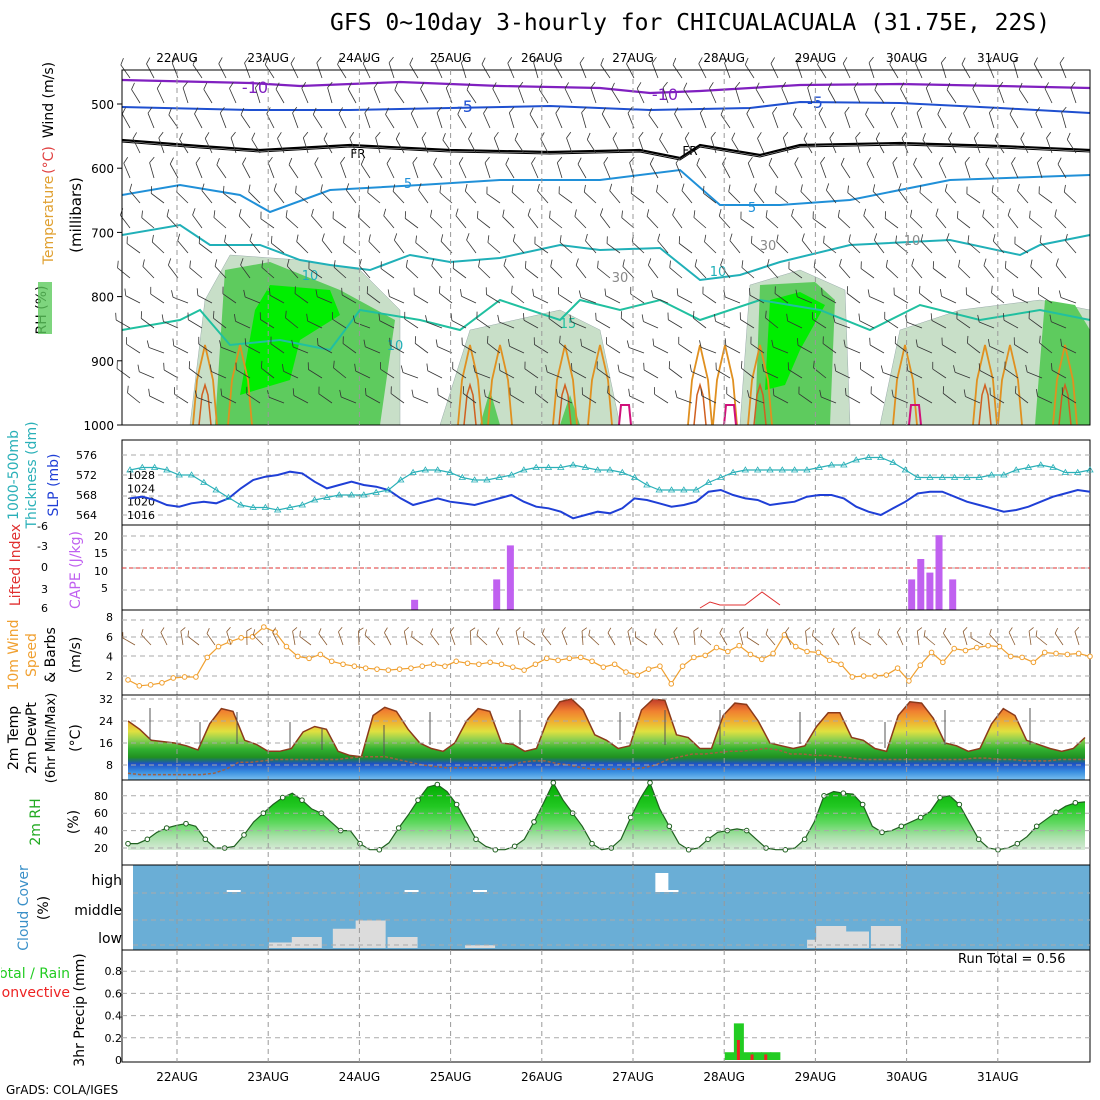 The height and width of the screenshot is (1100, 1100). Describe the element at coordinates (211, 639) in the screenshot. I see `barb-staff` at that location.